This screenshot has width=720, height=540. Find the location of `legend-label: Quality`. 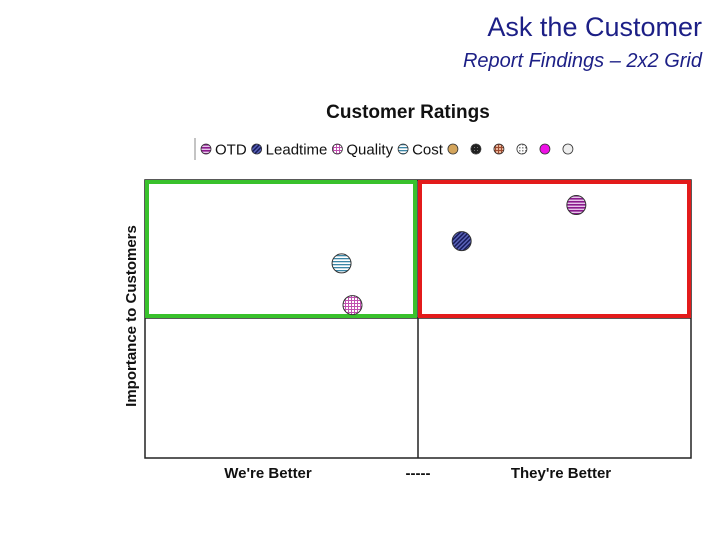

legend-label: Quality is located at coordinates (369, 150).